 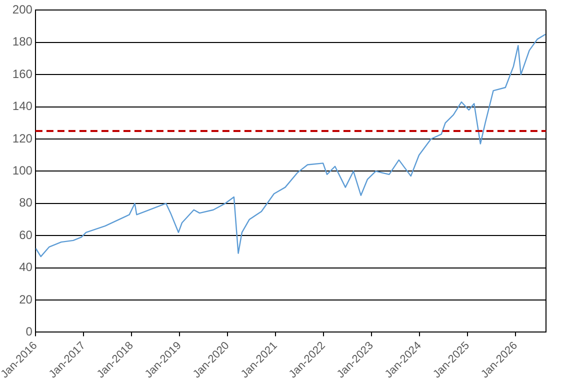 What do you see at coordinates (22, 106) in the screenshot?
I see `y-tick-label: 140` at bounding box center [22, 106].